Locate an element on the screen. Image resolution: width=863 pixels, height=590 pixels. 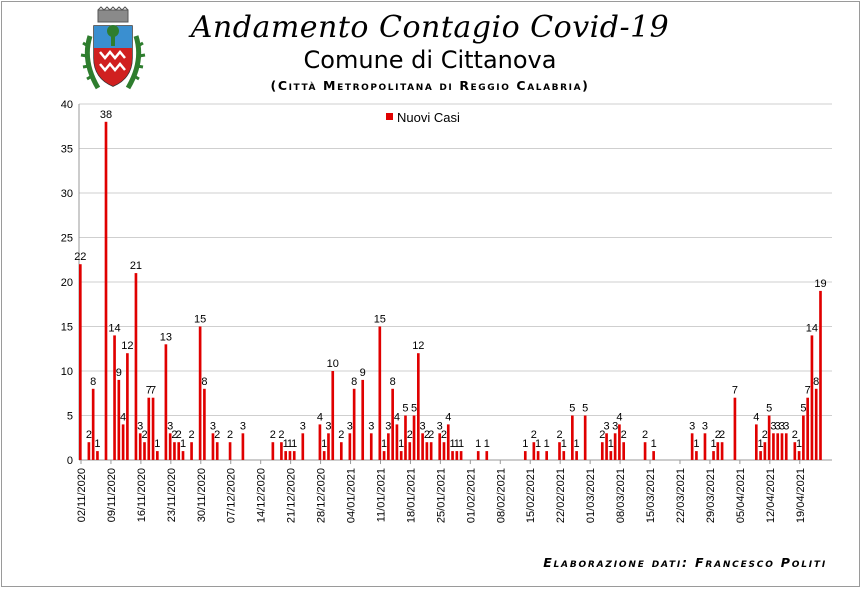
x-tick-label: 21/12/2020 is located at coordinates (292, 495).